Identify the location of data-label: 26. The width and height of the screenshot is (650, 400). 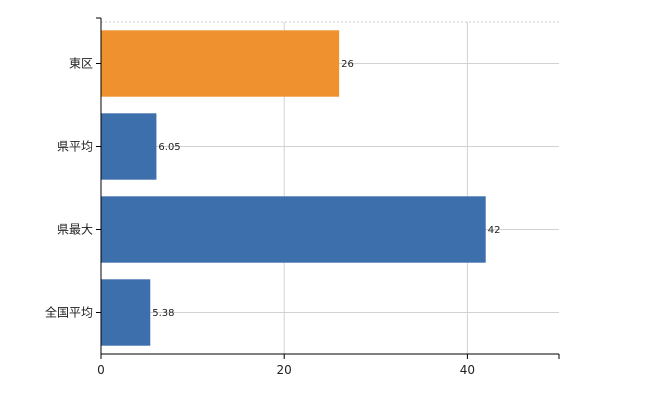
(347, 64).